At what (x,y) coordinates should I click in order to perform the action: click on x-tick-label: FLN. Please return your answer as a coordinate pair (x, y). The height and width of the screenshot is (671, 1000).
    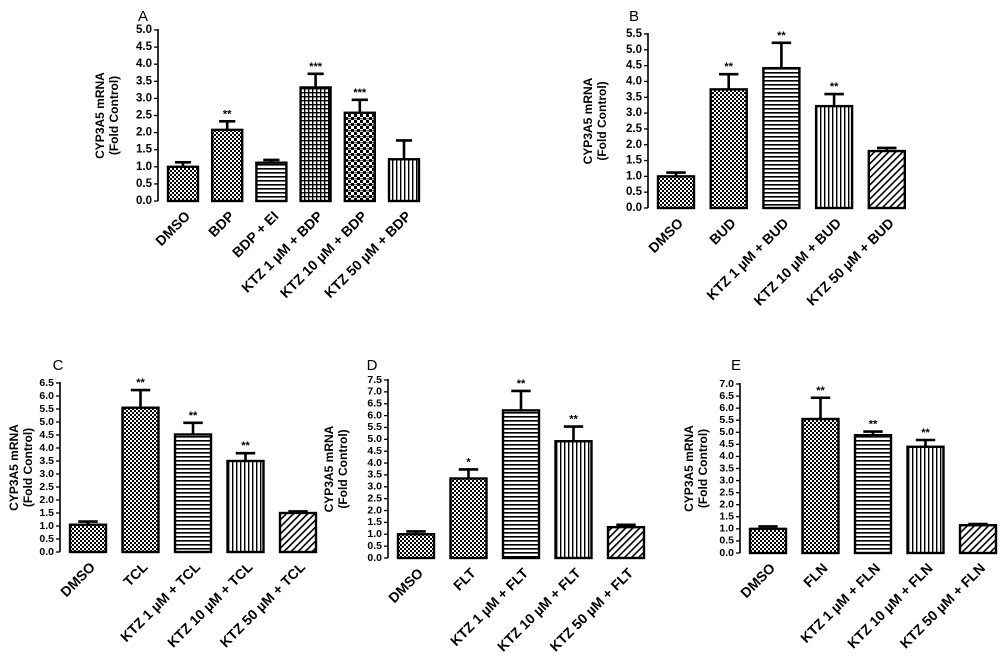
    Looking at the image, I should click on (815, 575).